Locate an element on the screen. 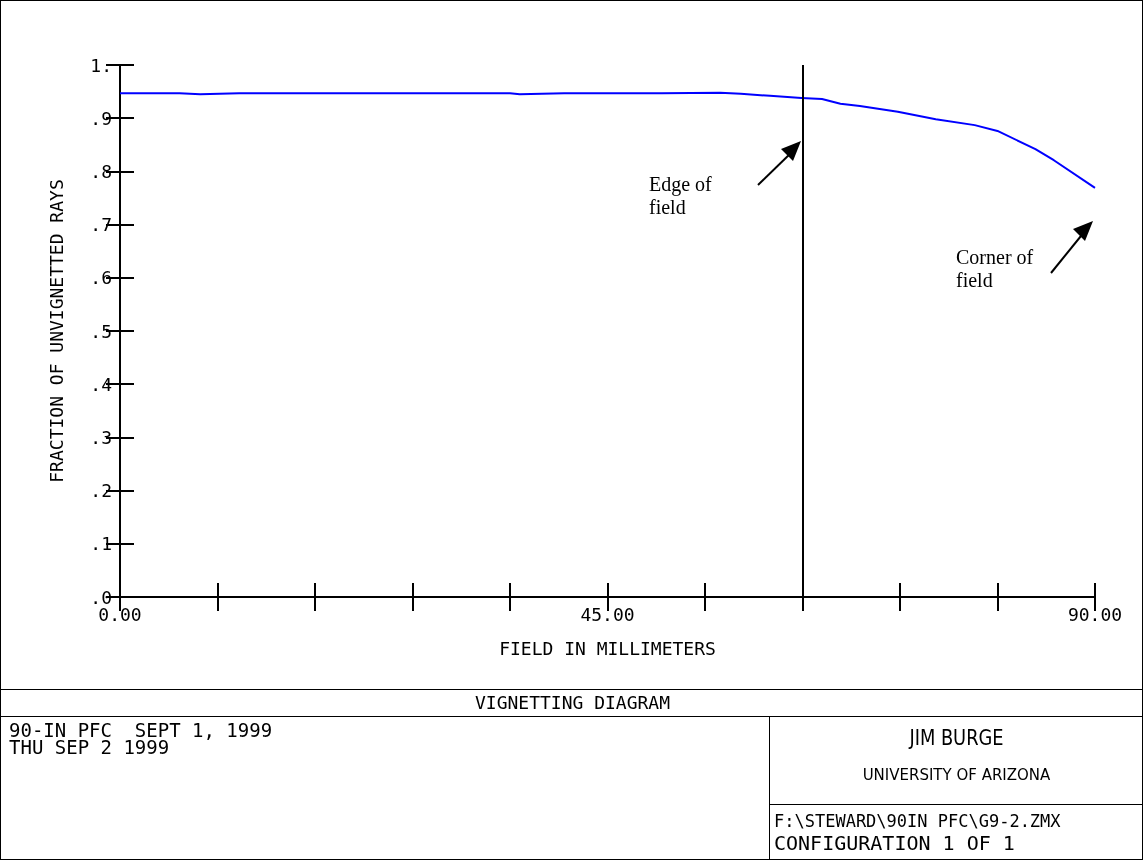 This screenshot has width=1143, height=860. y-tick-label: .4 is located at coordinates (101, 384).